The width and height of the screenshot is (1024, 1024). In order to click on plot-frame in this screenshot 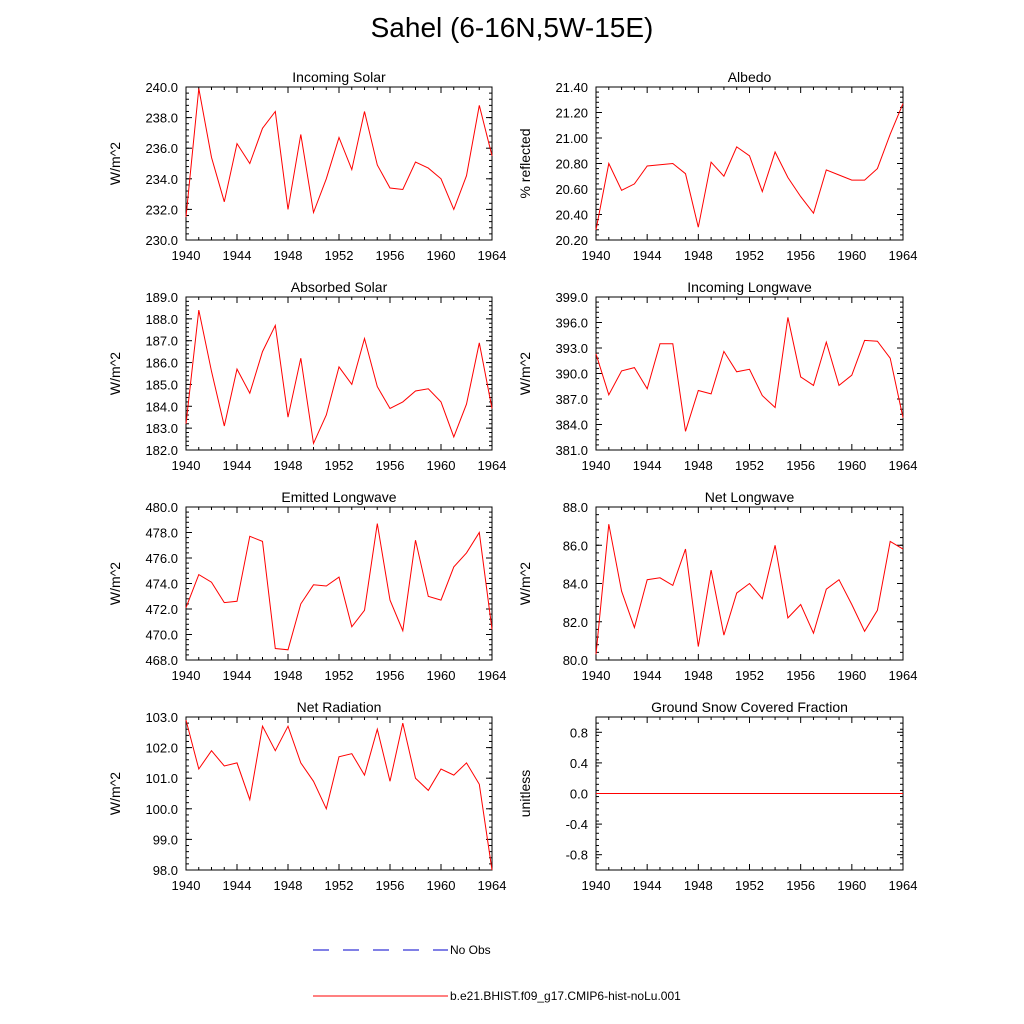, I will do `click(339, 373)`.